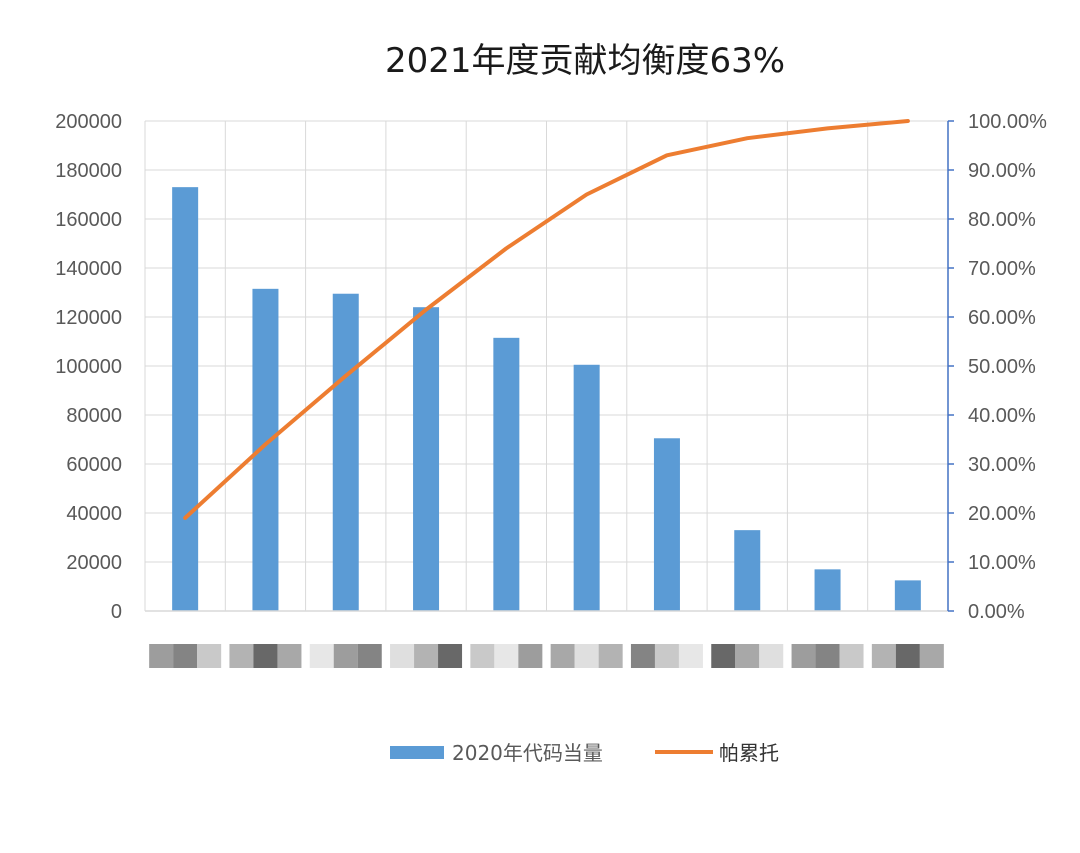  Describe the element at coordinates (1007, 122) in the screenshot. I see `right-tick-label: 100.00%` at that location.